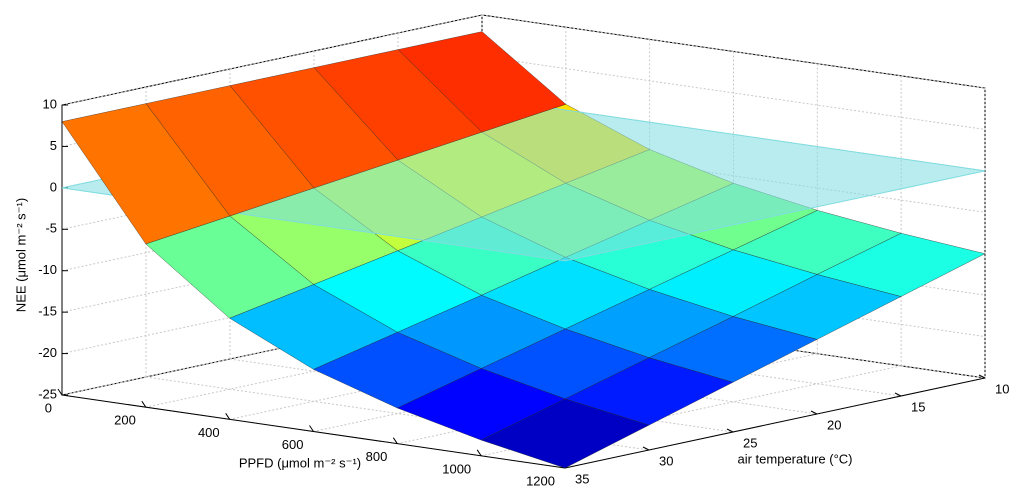 This screenshot has width=1024, height=492. Describe the element at coordinates (775, 423) in the screenshot. I see `y-axis` at that location.